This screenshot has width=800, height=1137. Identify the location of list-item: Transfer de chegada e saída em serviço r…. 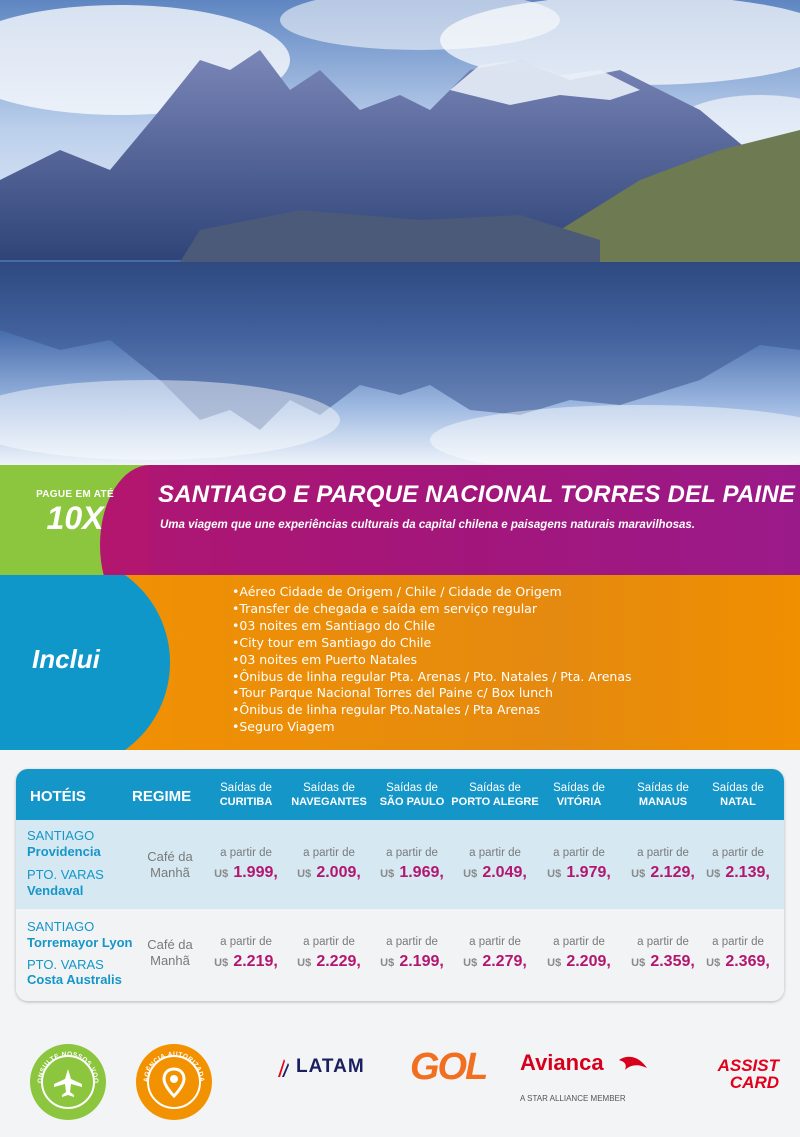
(432, 609).